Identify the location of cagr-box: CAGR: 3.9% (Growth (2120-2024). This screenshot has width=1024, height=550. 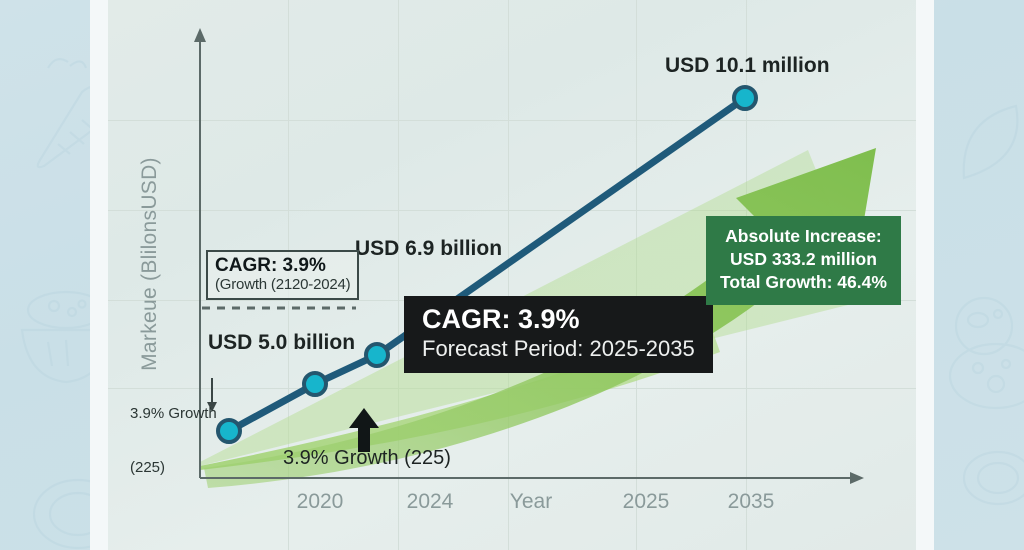
(283, 275).